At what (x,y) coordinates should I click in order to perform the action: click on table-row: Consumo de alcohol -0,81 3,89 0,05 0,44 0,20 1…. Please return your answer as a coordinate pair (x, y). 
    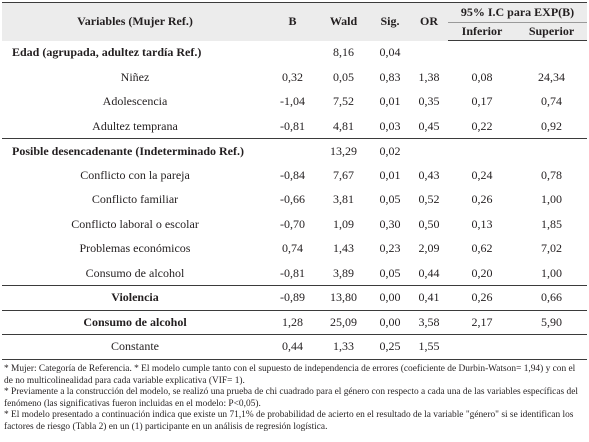
    Looking at the image, I should click on (294, 273).